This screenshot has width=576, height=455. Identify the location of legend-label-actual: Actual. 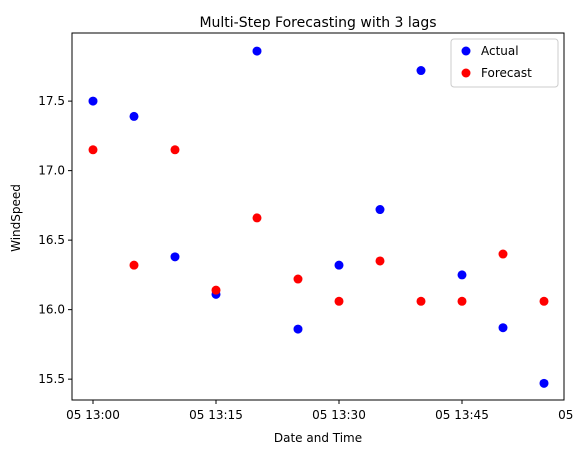
(500, 51).